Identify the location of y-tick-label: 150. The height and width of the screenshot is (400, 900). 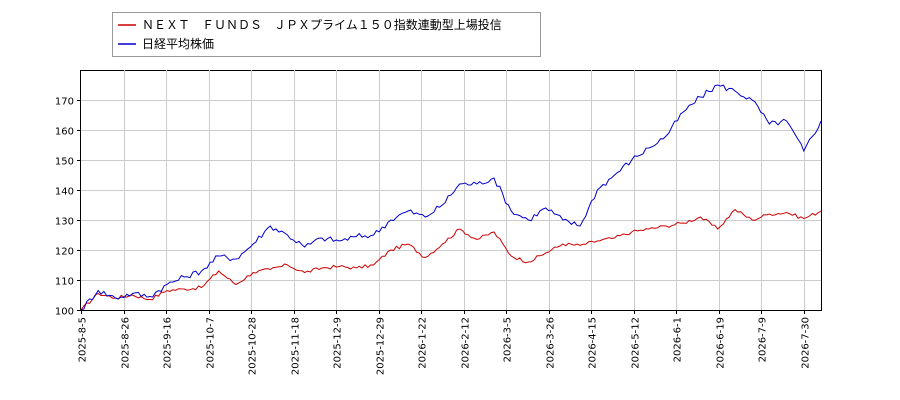
(64, 162).